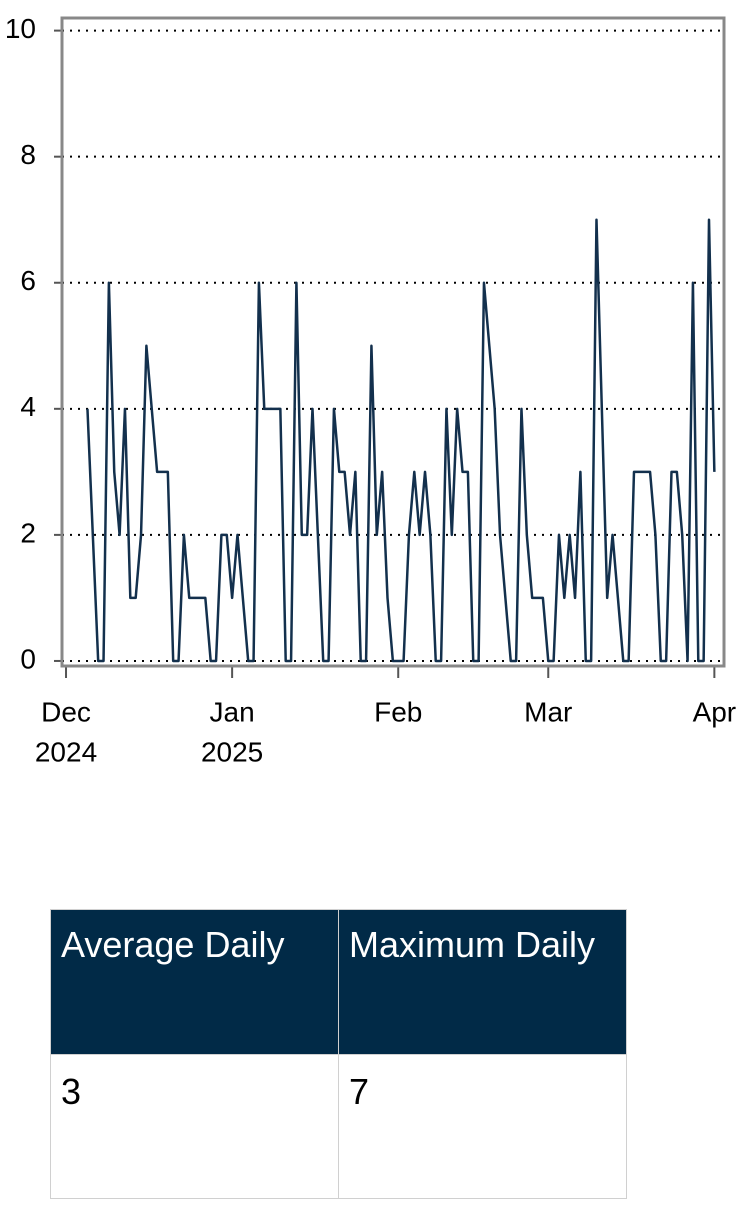 The image size is (736, 1231). What do you see at coordinates (398, 711) in the screenshot?
I see `x-tick-label: Feb` at bounding box center [398, 711].